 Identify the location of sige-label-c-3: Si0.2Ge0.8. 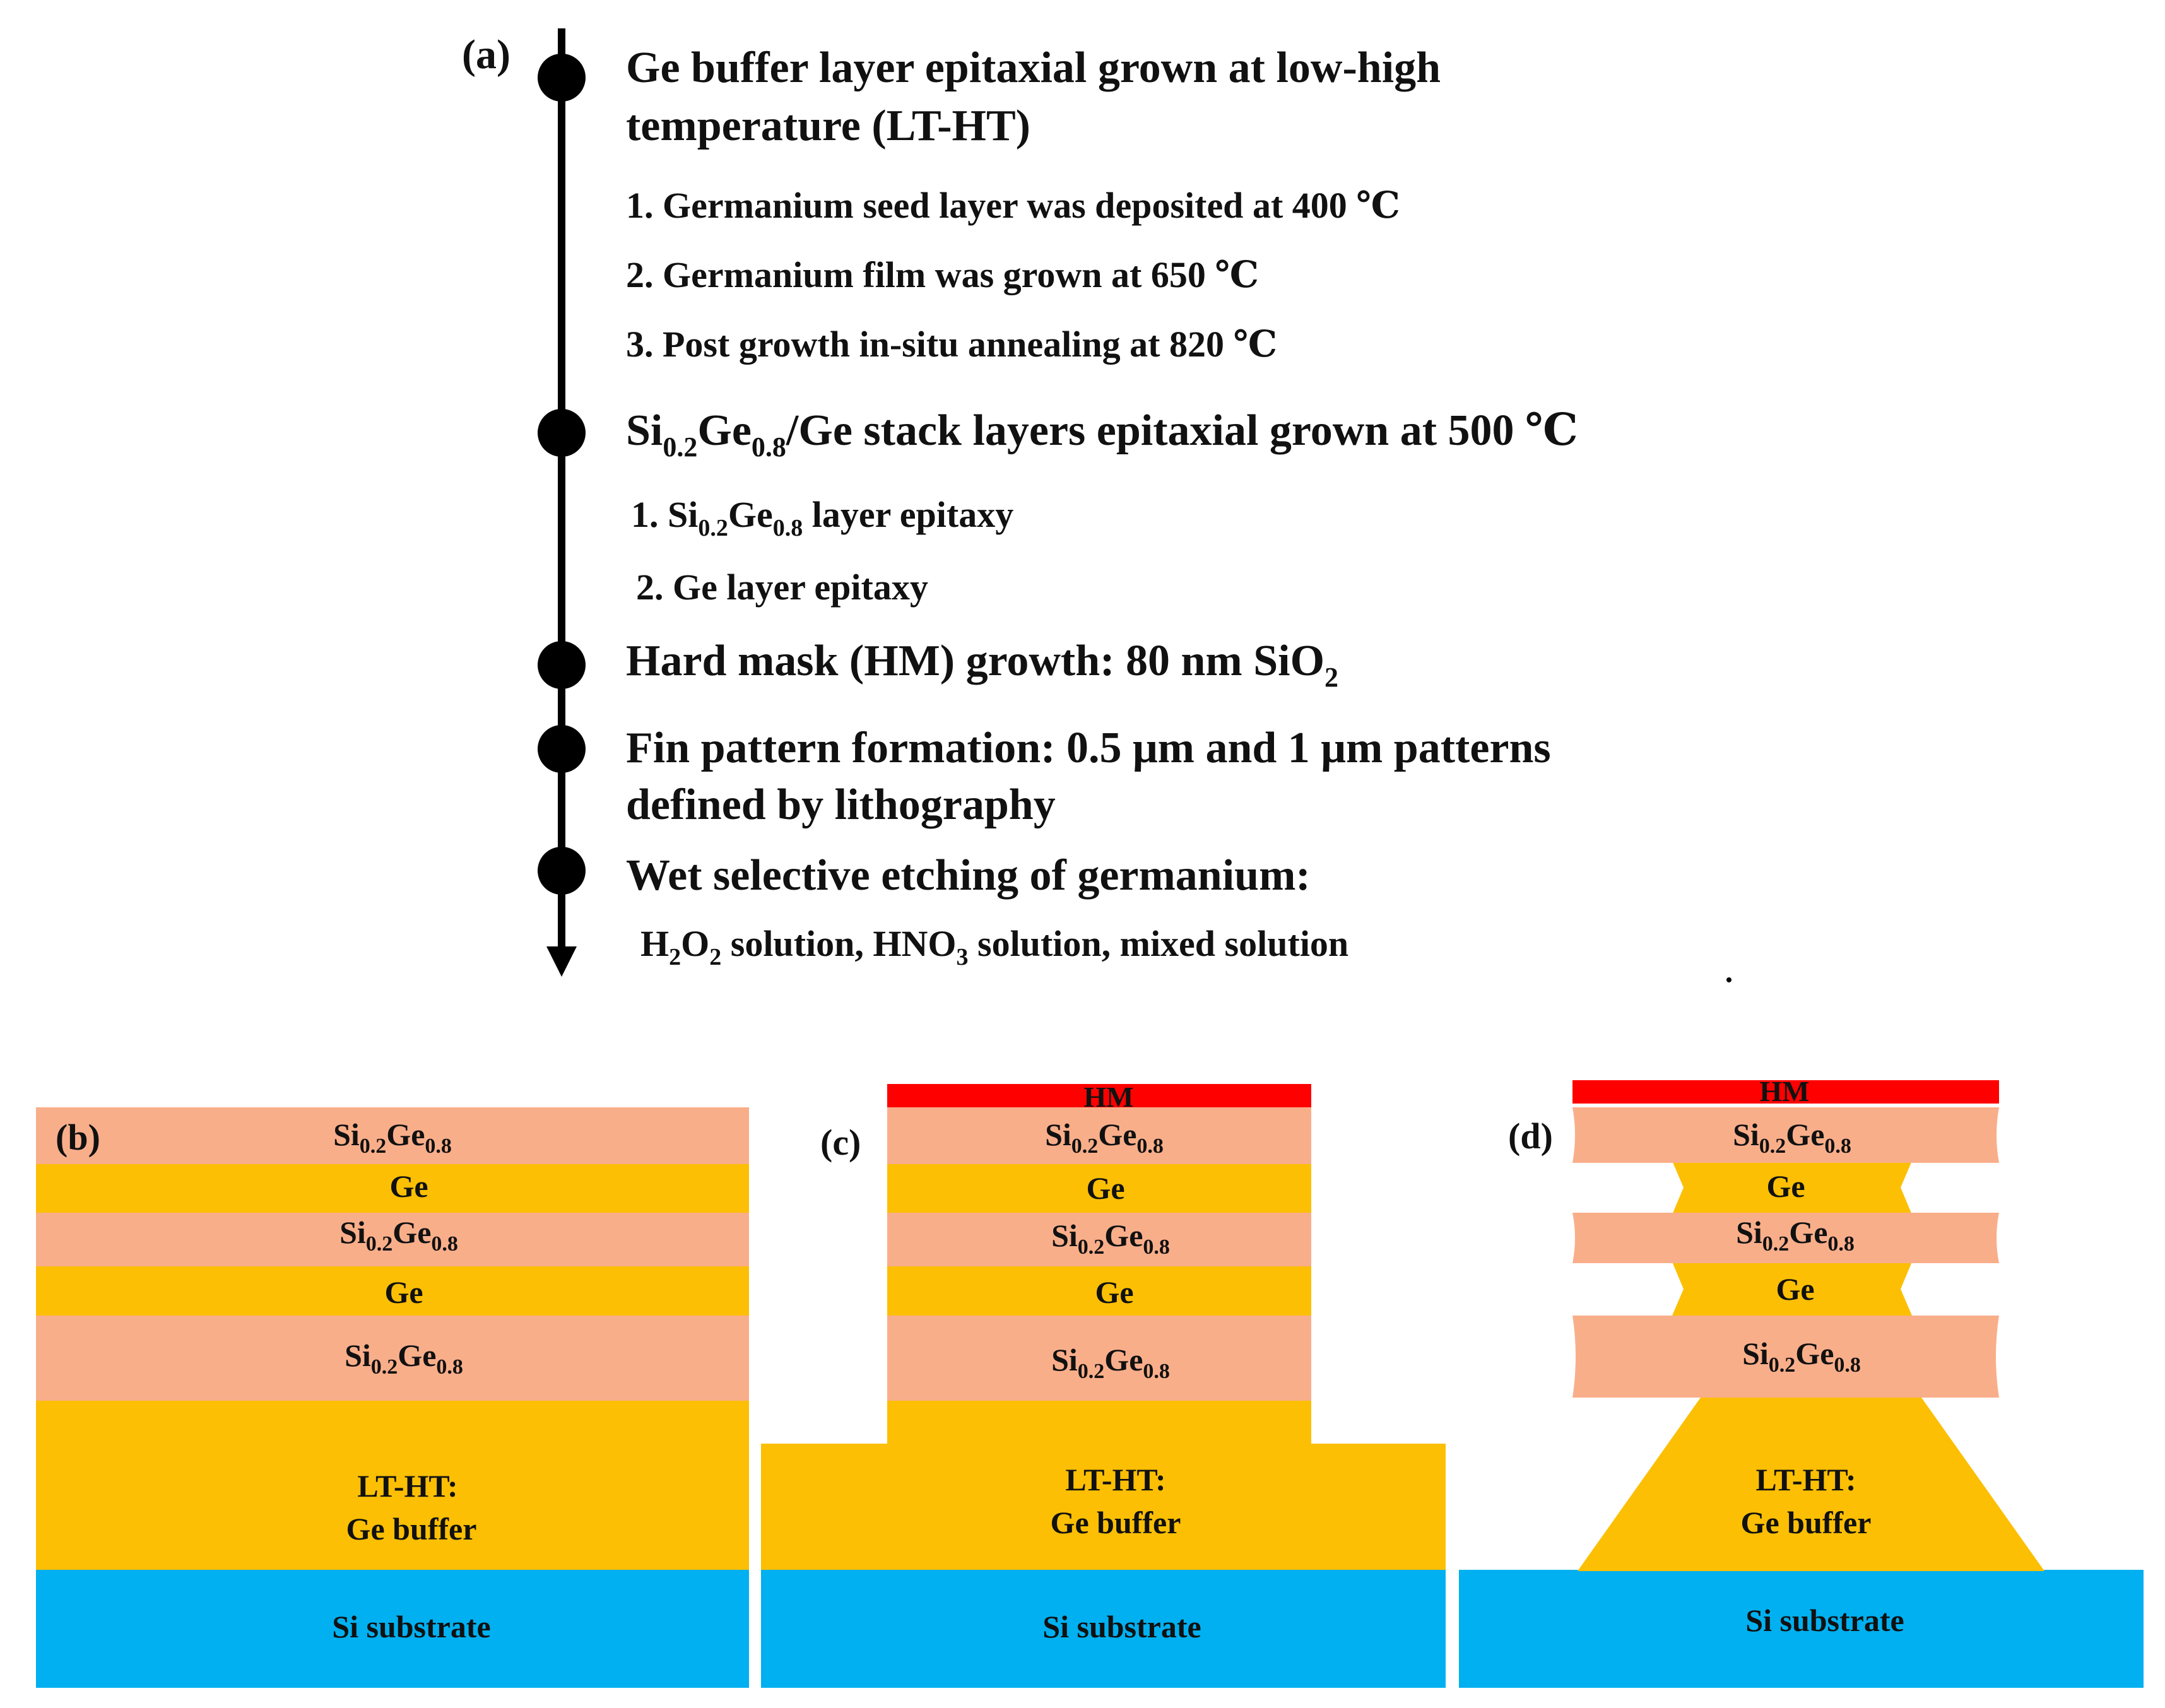
(1110, 1362).